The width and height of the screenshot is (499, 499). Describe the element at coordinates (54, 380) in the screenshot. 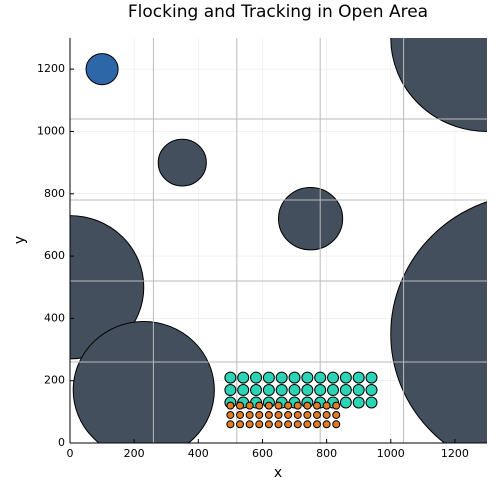

I see `y-tick-label: 200` at that location.